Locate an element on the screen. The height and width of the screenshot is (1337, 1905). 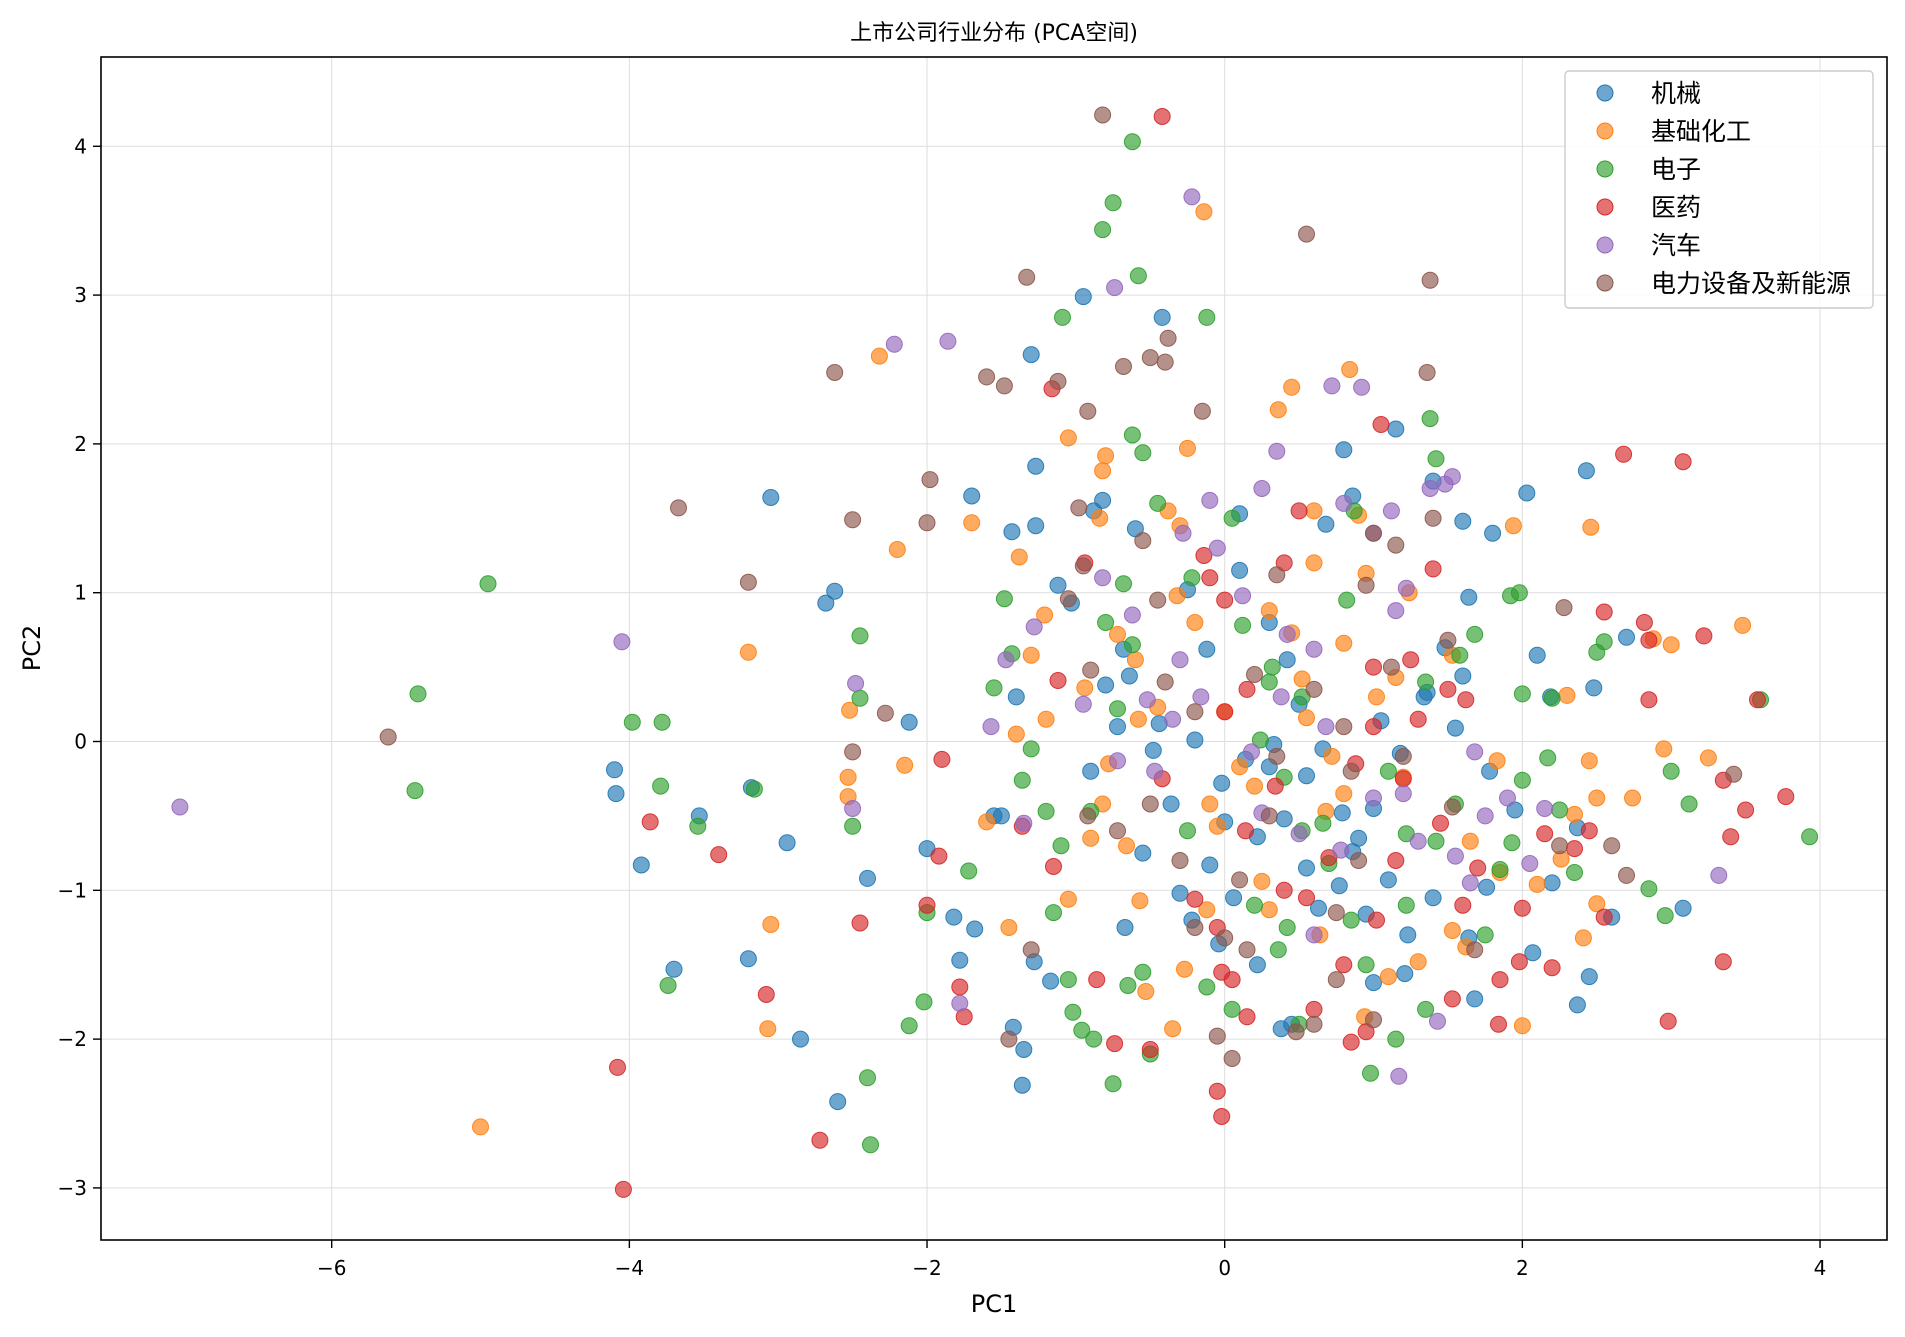
x-axis-title: PC1 is located at coordinates (994, 1304).